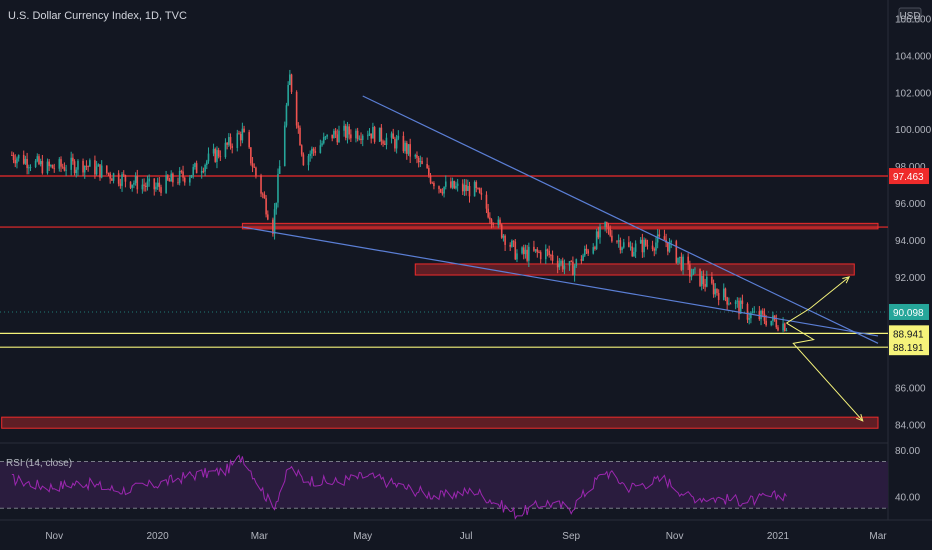  What do you see at coordinates (909, 333) in the screenshot?
I see `level-badge-2-bg` at bounding box center [909, 333].